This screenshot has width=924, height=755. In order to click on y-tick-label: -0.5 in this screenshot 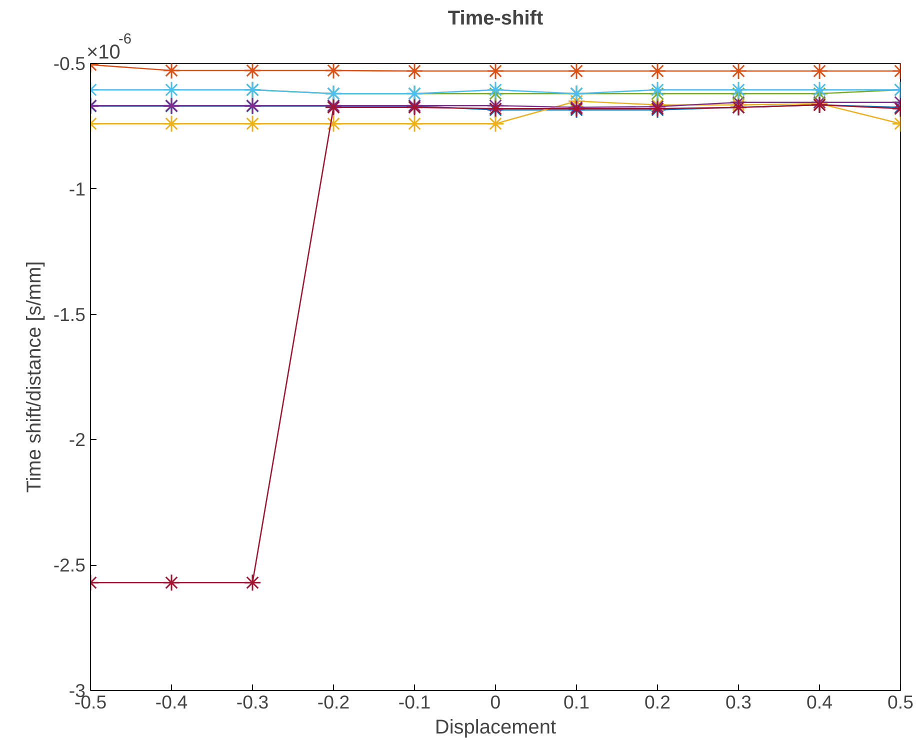, I will do `click(69, 63)`.